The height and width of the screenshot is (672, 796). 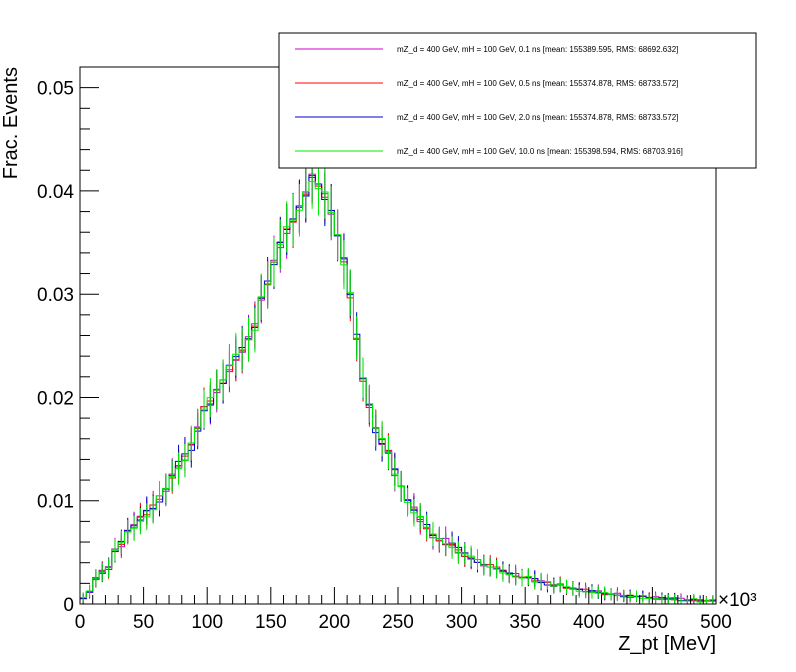 I want to click on x-tick-label: 500, so click(x=716, y=622).